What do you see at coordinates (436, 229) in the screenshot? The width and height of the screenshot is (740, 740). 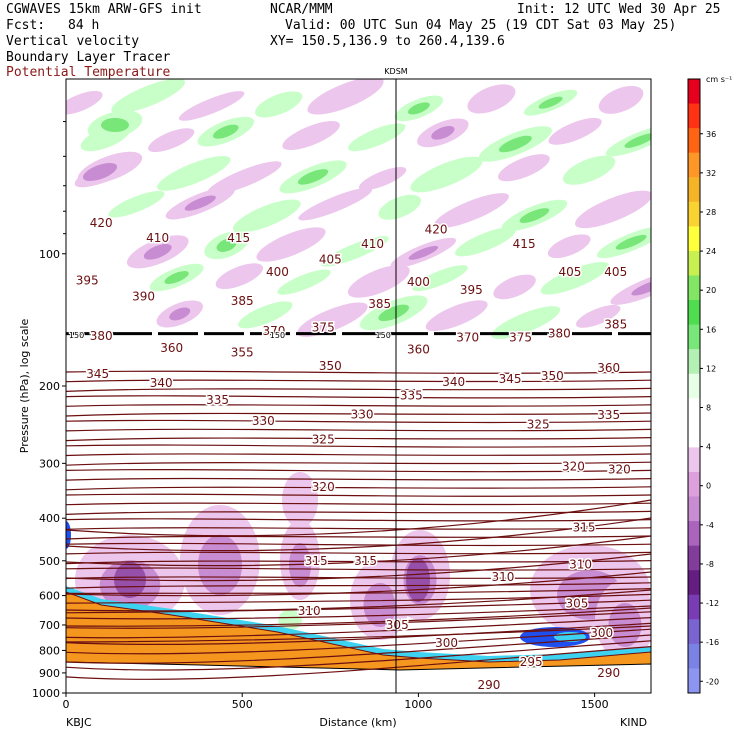 I see `theta-label: 420` at bounding box center [436, 229].